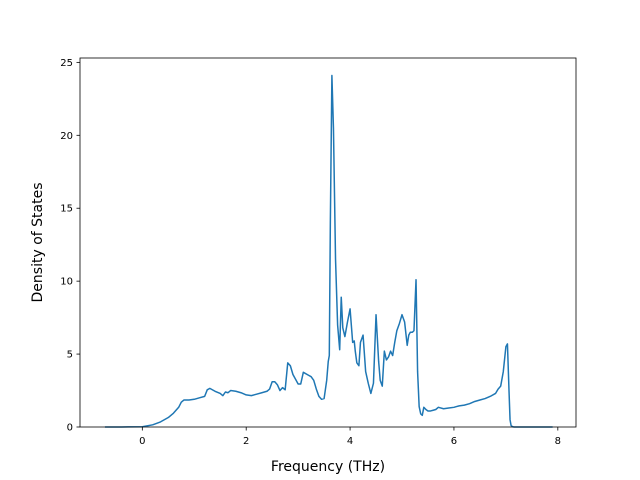  What do you see at coordinates (38, 243) in the screenshot?
I see `y-axis-title: Density of States` at bounding box center [38, 243].